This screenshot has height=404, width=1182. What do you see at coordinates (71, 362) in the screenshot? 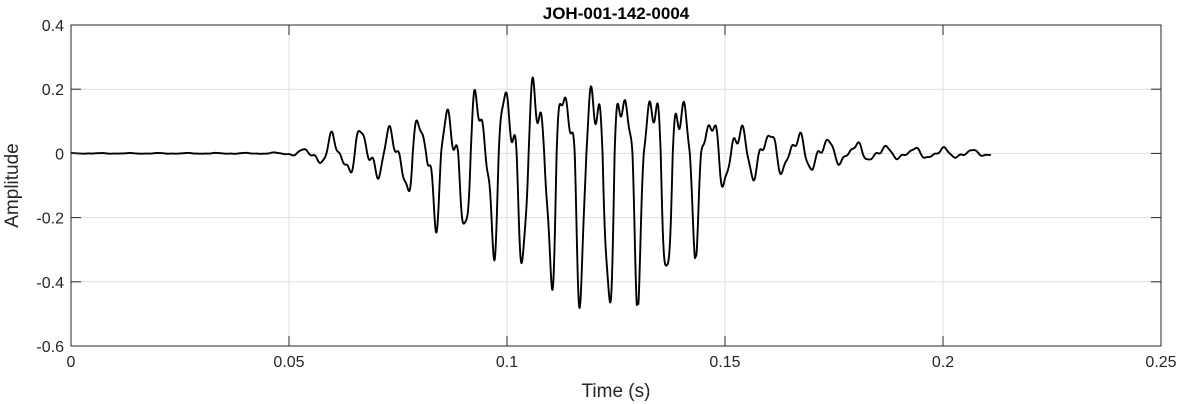
I see `x-tick-label-0: 0` at bounding box center [71, 362].